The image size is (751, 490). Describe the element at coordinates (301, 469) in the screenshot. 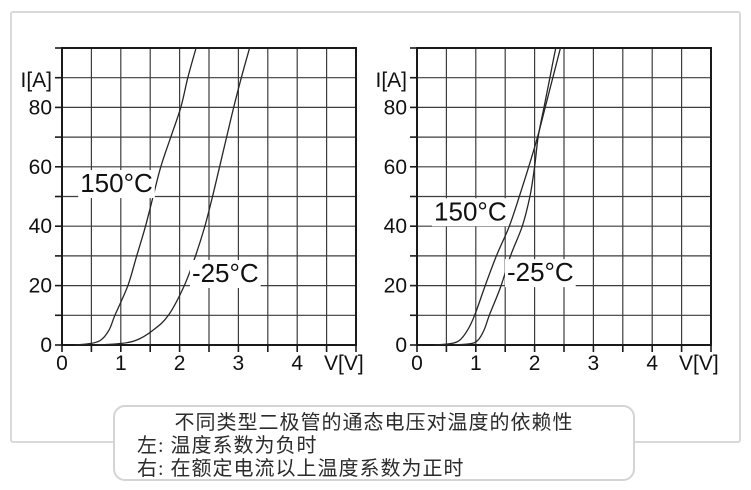

I see `caption-right-note: 右: 在额定电流以上温度系数为正时` at that location.